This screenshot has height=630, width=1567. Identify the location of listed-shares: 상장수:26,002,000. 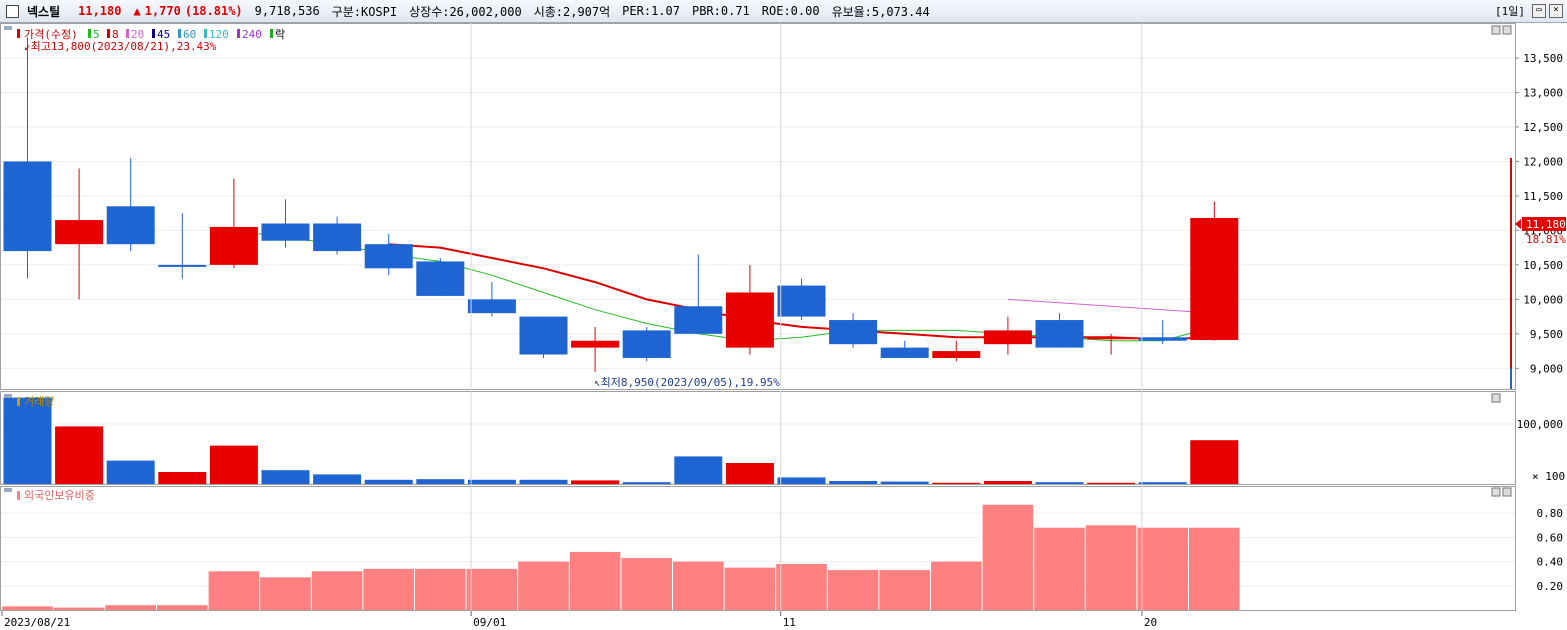
(465, 11).